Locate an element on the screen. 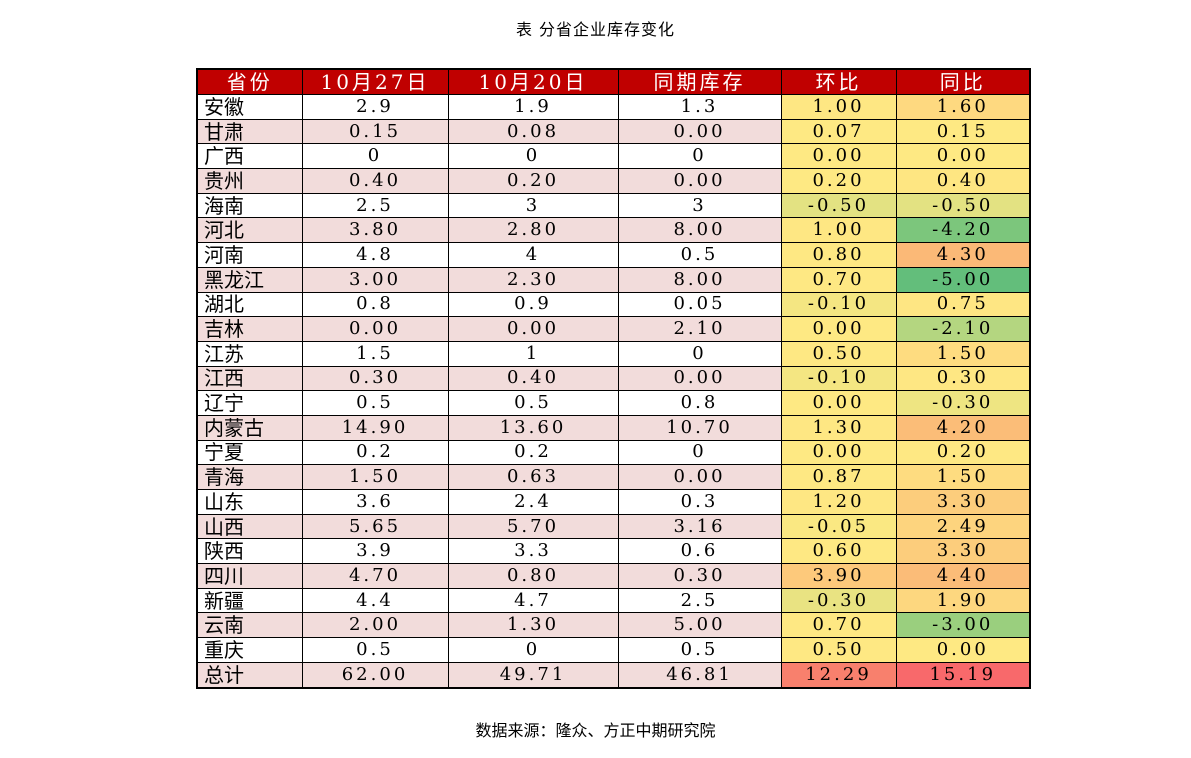 The image size is (1191, 758). cell-oct27: 4.70 is located at coordinates (375, 576).